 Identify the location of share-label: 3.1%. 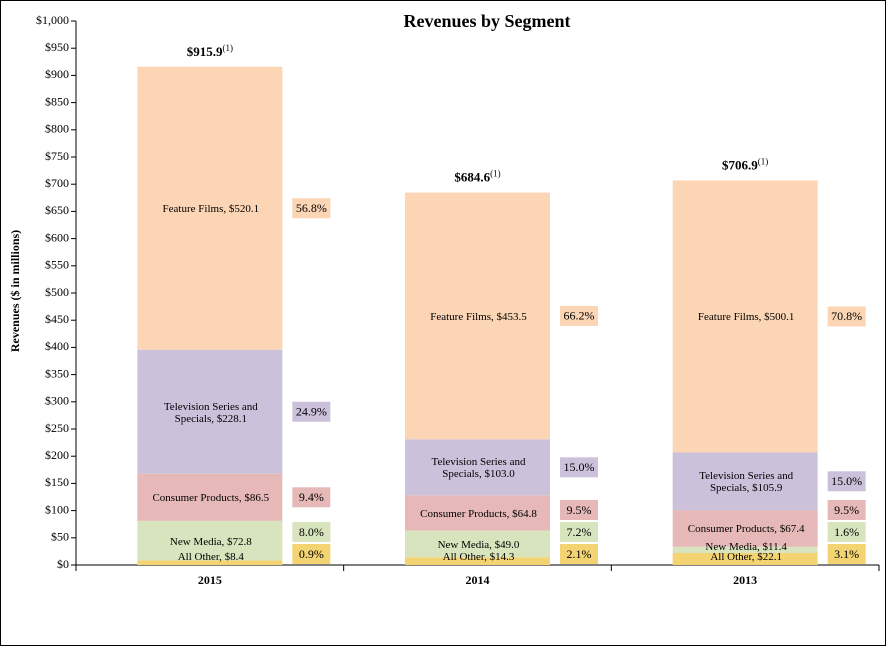
(846, 554).